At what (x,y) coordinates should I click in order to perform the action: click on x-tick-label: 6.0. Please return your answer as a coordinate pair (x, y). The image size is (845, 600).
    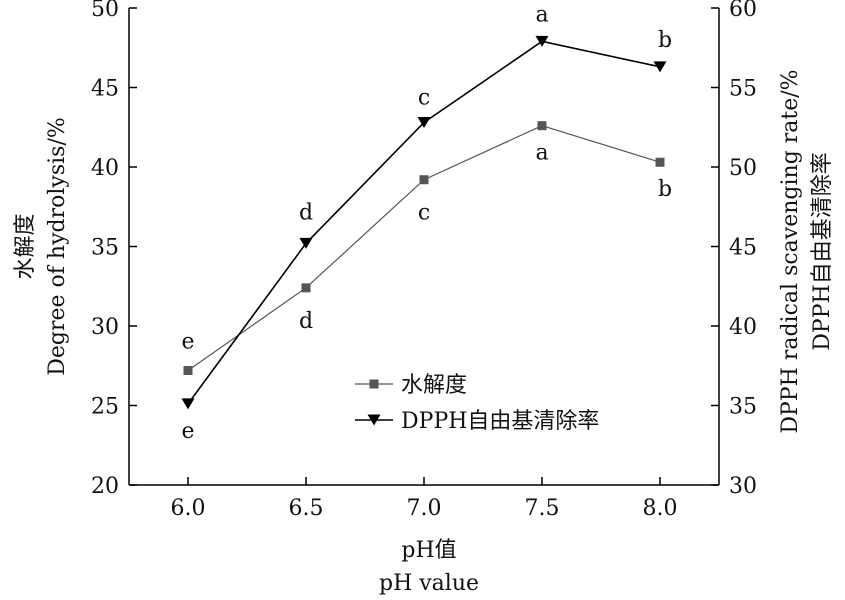
    Looking at the image, I should click on (188, 508).